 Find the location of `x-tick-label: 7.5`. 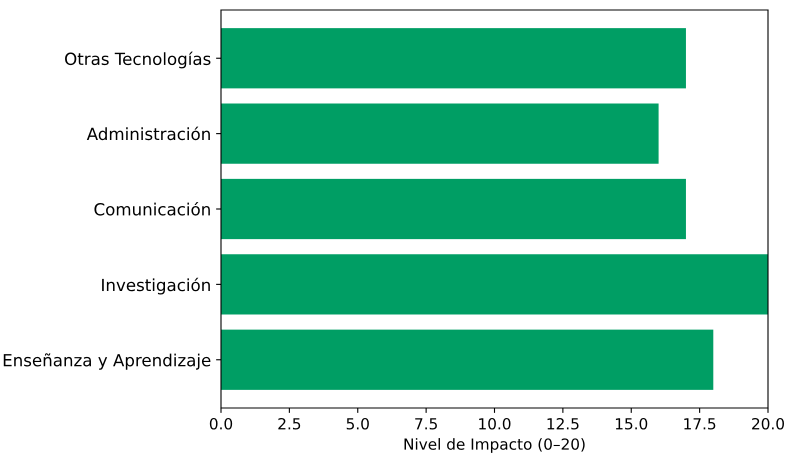

x-tick-label: 7.5 is located at coordinates (426, 424).